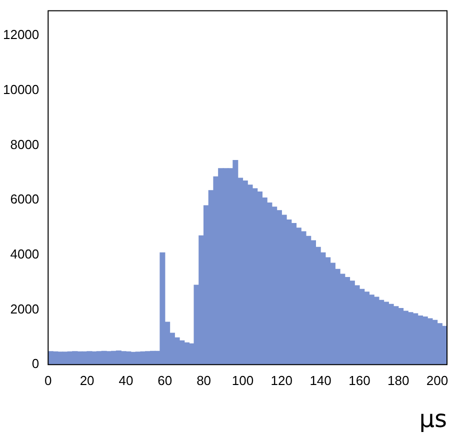 This screenshot has height=439, width=452. What do you see at coordinates (25, 199) in the screenshot?
I see `y-tick-label: 6000` at bounding box center [25, 199].